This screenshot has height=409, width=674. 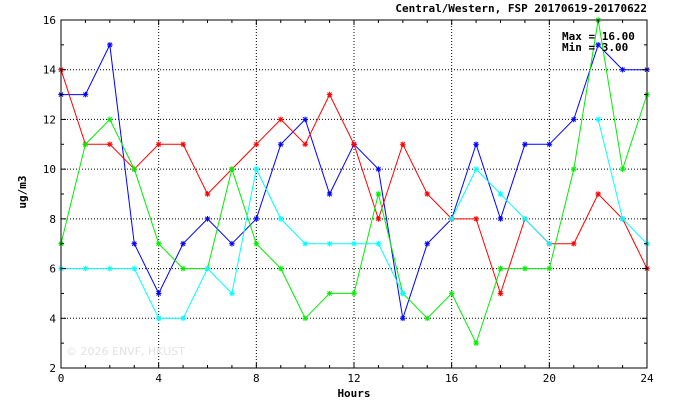 What do you see at coordinates (49, 169) in the screenshot?
I see `y-tick-label: 10` at bounding box center [49, 169].